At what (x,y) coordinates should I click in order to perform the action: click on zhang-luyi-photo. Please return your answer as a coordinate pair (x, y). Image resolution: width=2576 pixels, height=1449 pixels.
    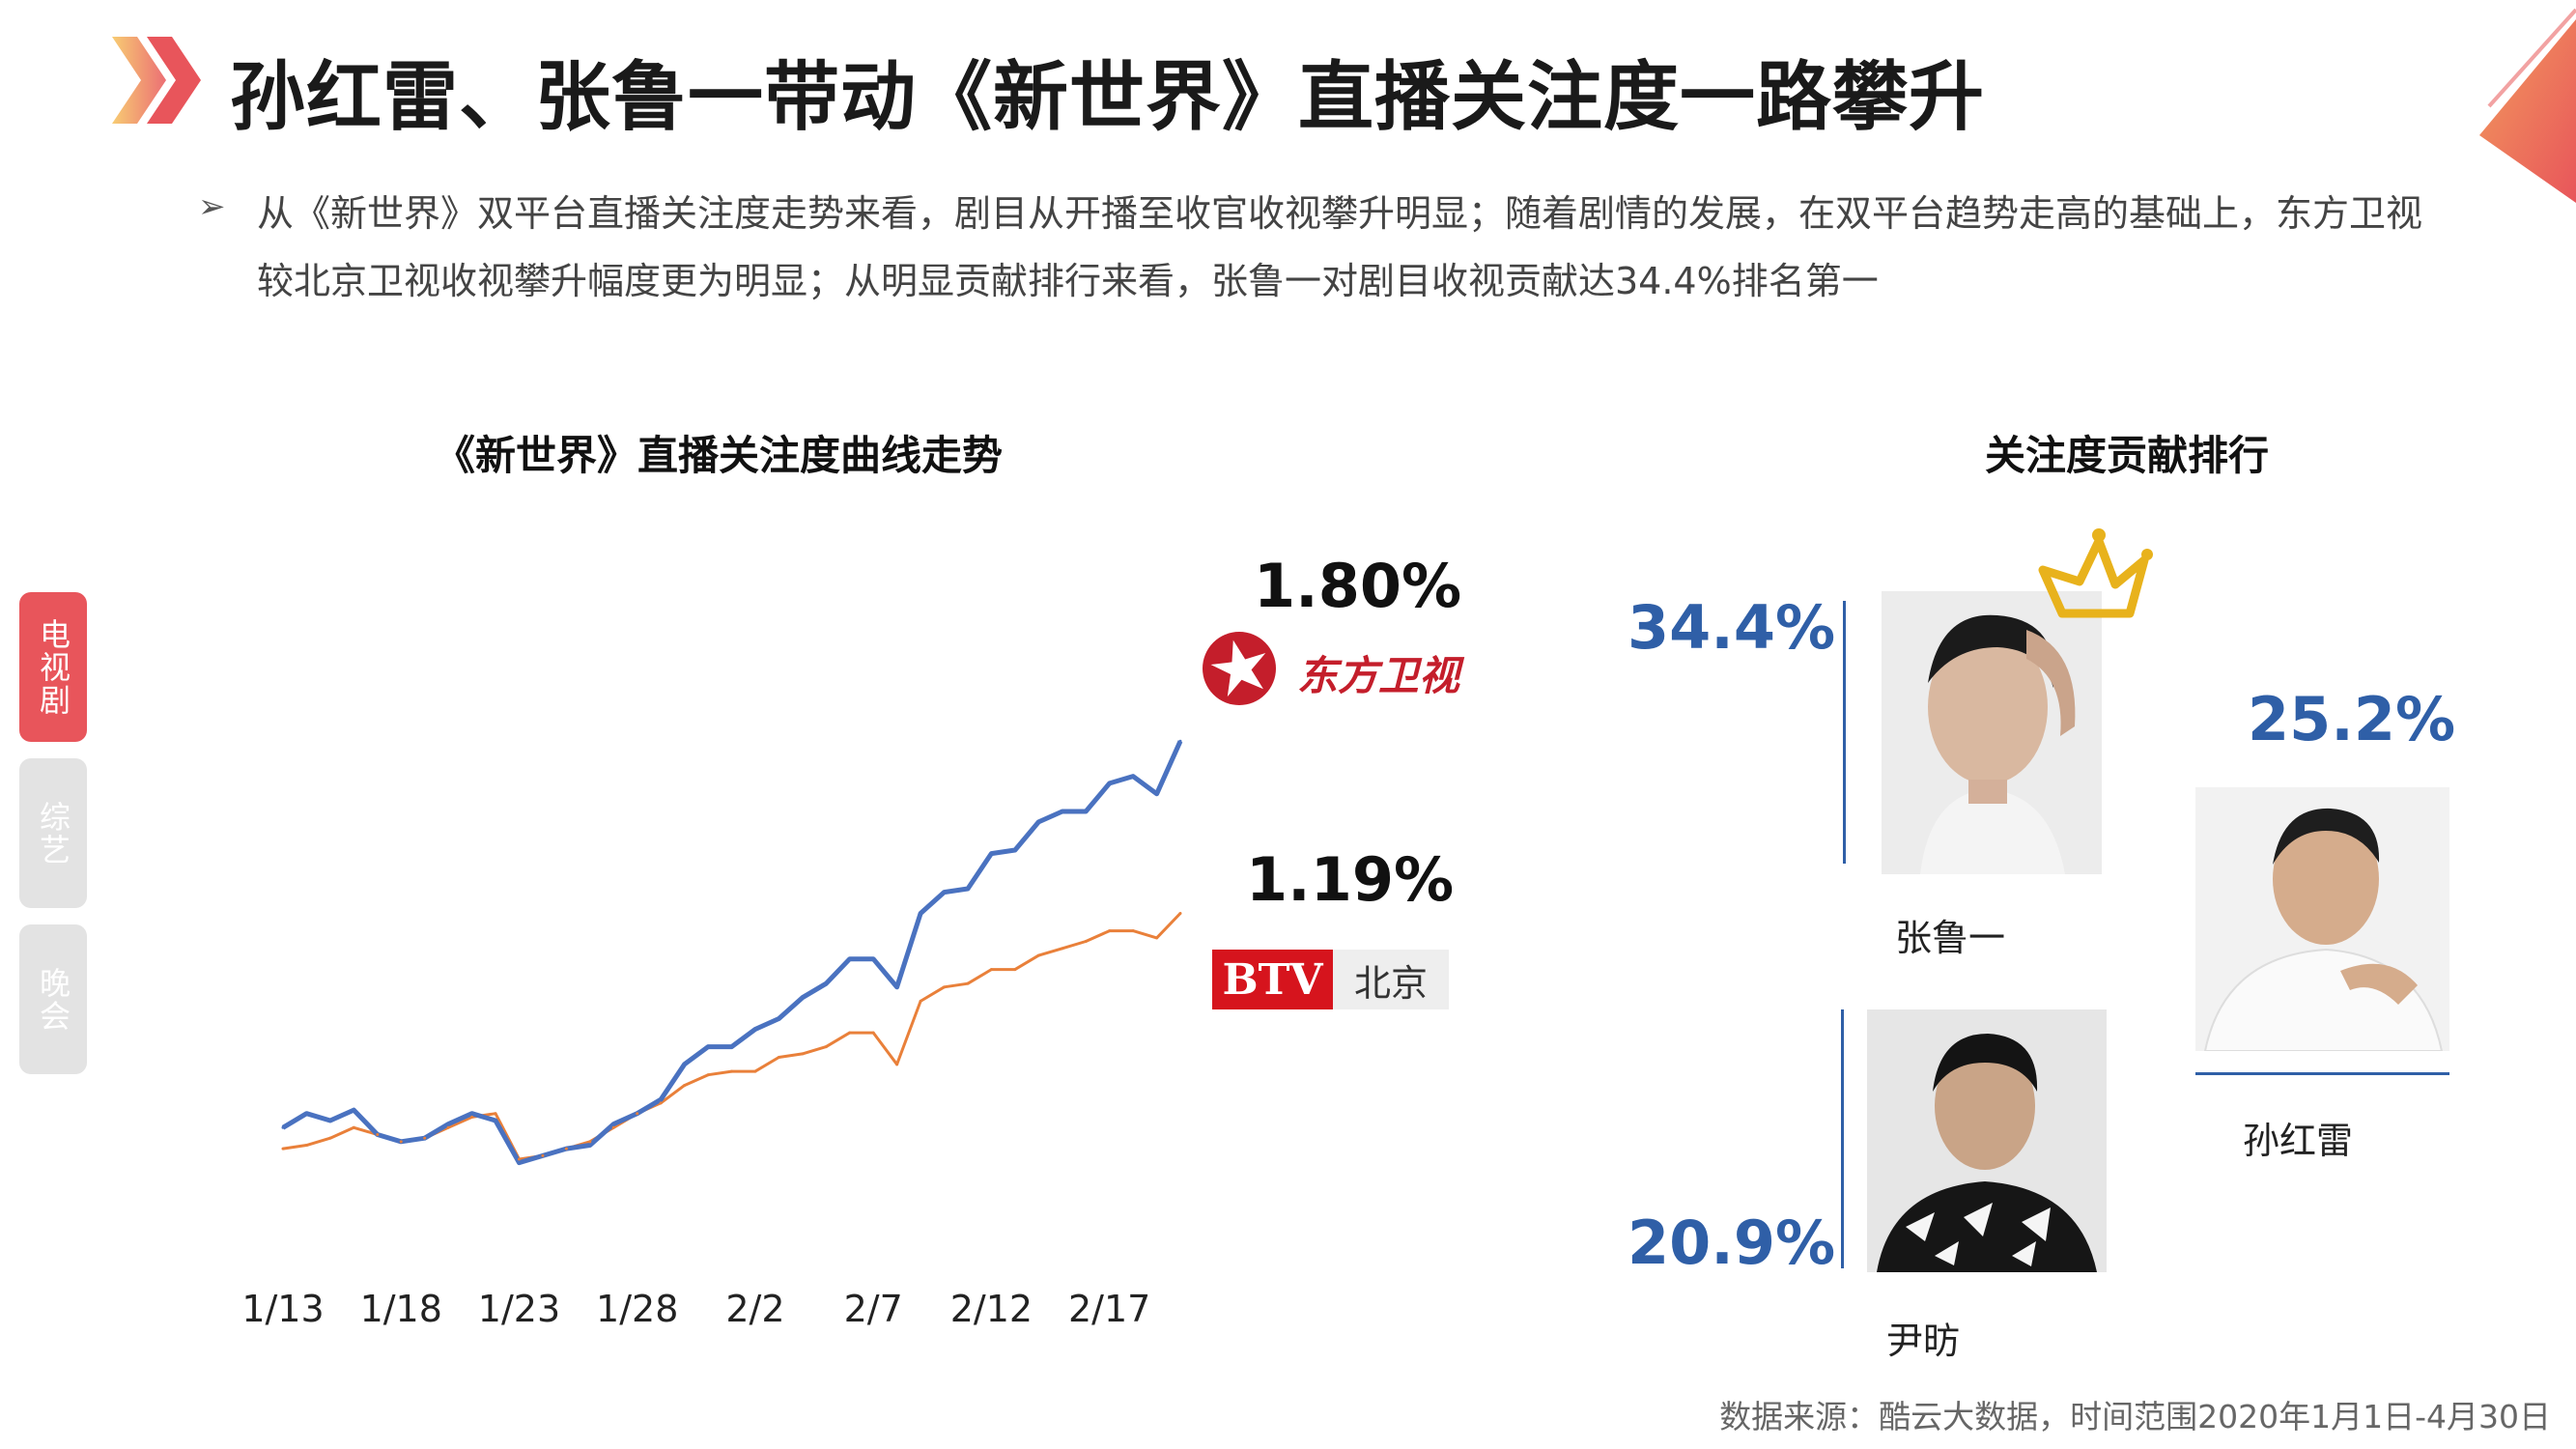
    Looking at the image, I should click on (1992, 732).